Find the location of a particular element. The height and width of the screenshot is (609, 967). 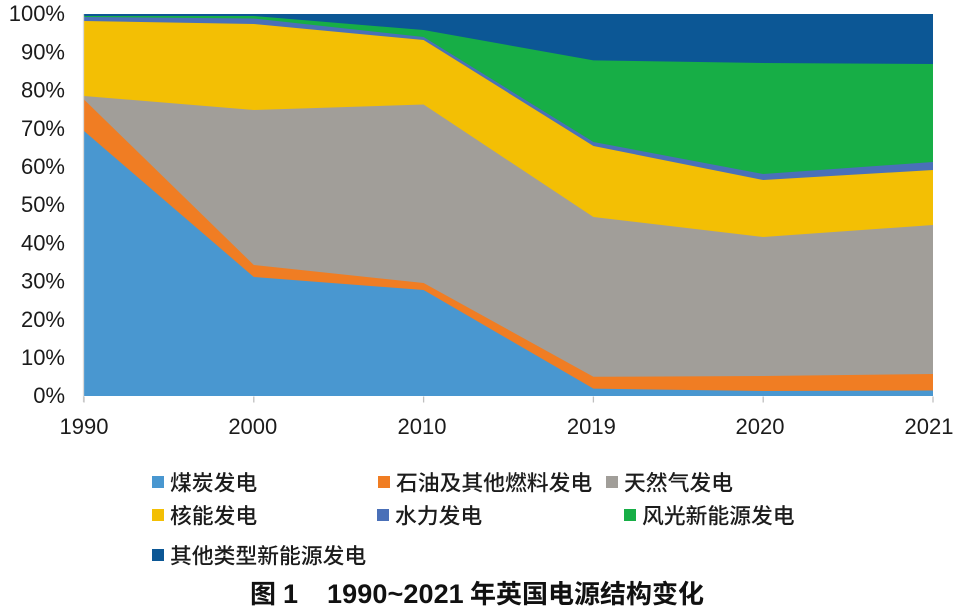

svg-text: 2020 is located at coordinates (760, 426).